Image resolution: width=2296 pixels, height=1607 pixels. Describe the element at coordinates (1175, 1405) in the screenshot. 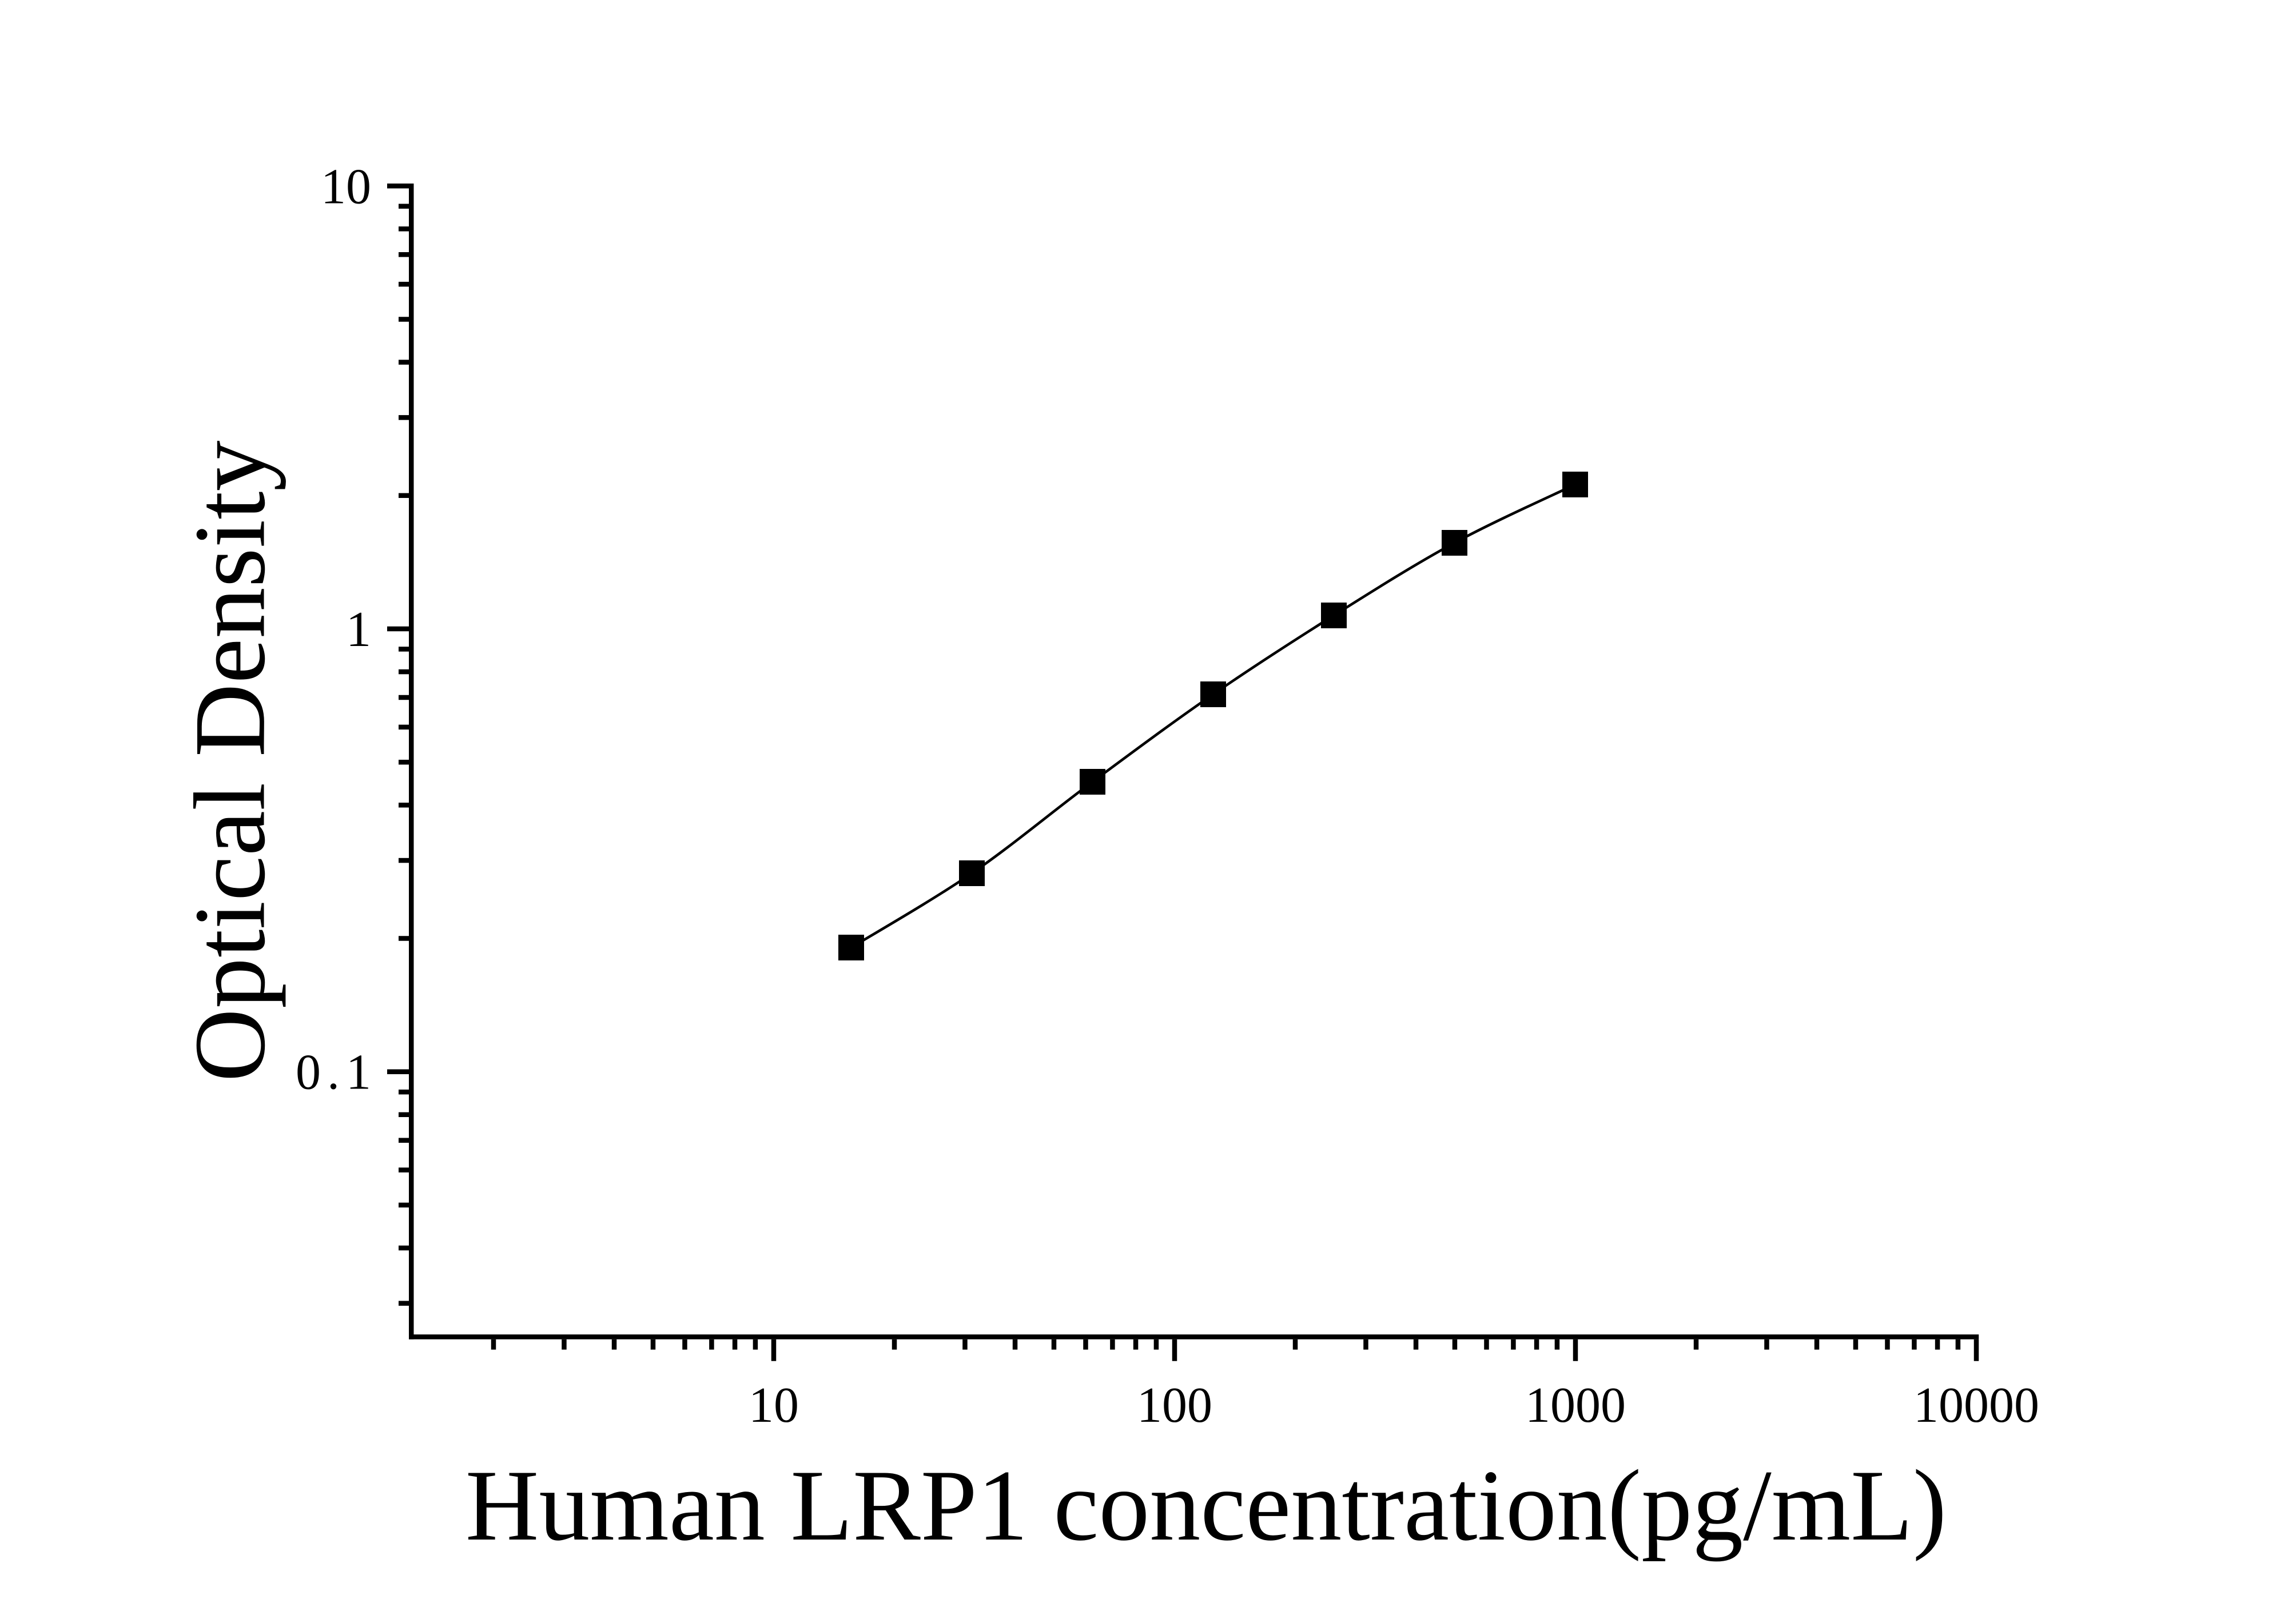

I see `svg-text: 100` at that location.